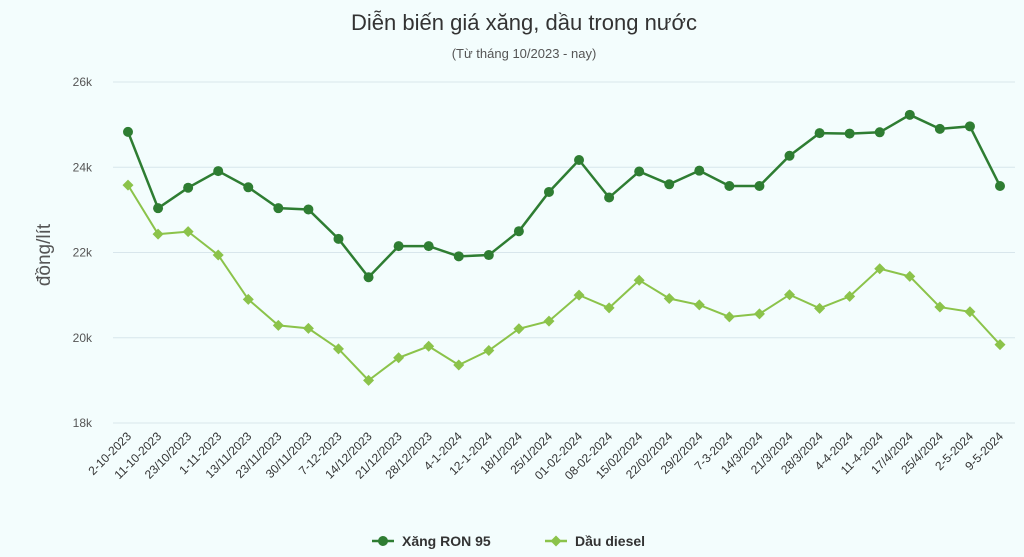 This screenshot has width=1024, height=557. What do you see at coordinates (83, 423) in the screenshot?
I see `y-tick-label: 18k` at bounding box center [83, 423].